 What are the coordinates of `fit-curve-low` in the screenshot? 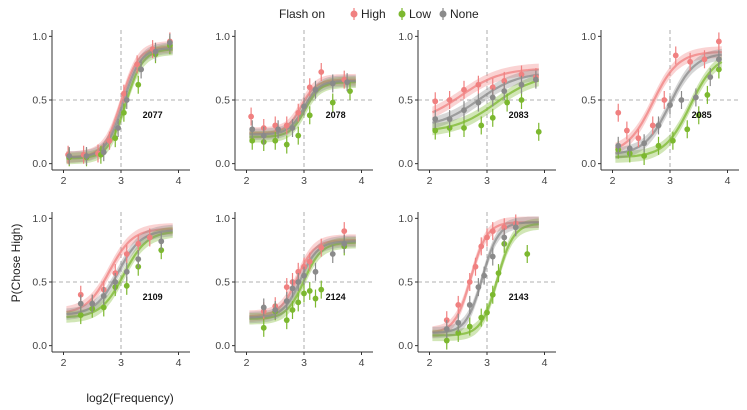 It's located at (302, 109).